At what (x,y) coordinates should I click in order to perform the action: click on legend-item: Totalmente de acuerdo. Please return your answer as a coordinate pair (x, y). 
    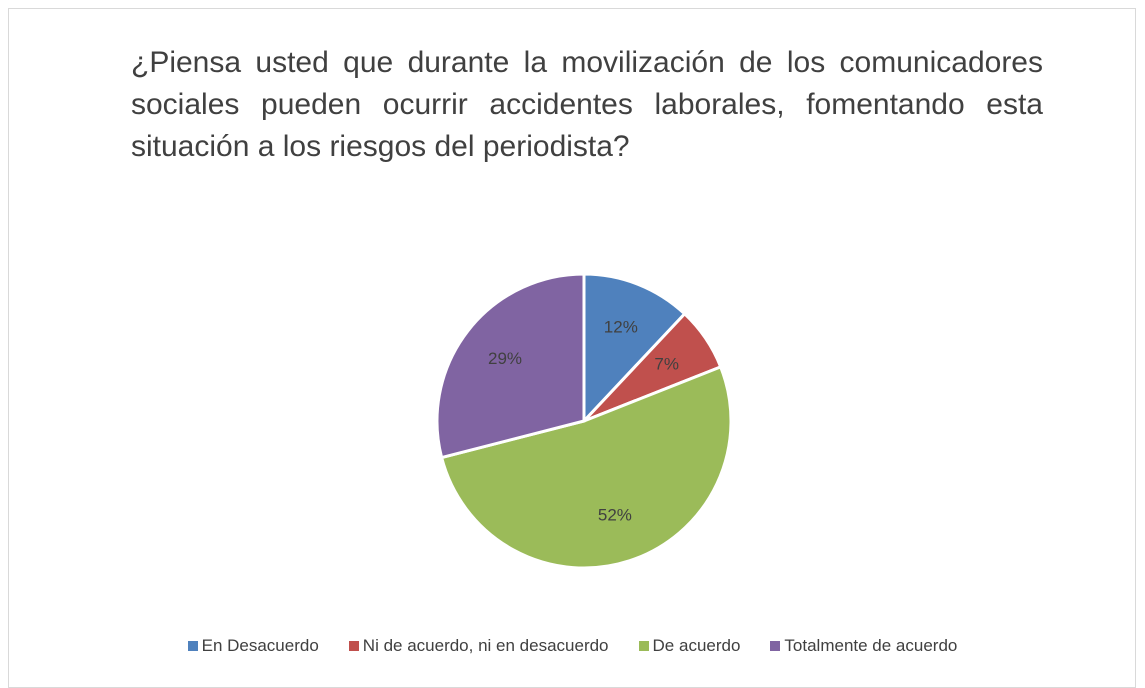
    Looking at the image, I should click on (863, 646).